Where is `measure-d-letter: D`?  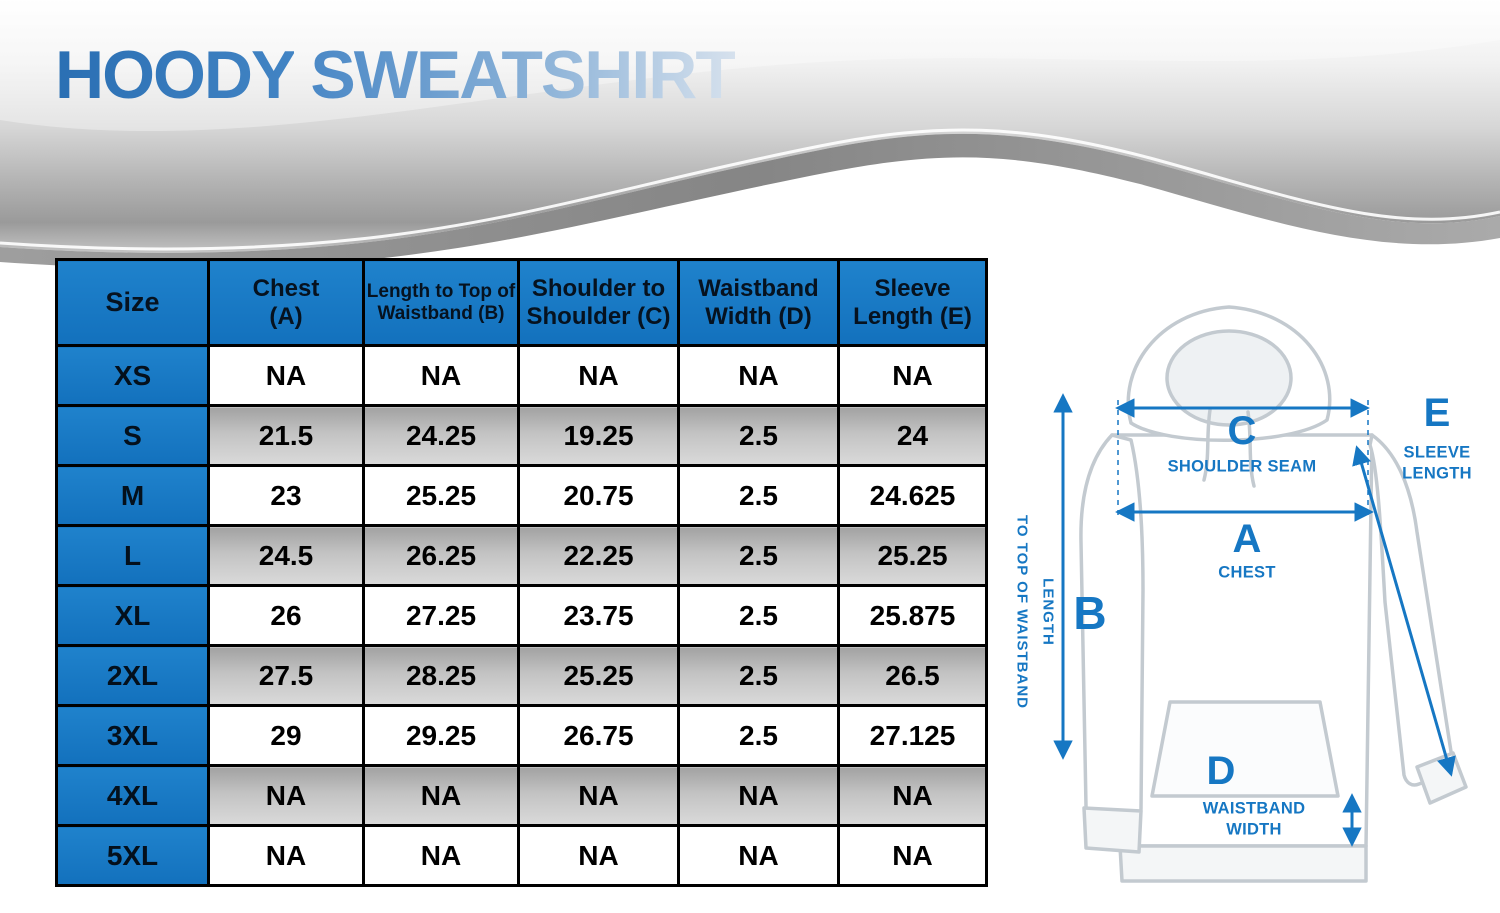
measure-d-letter: D is located at coordinates (1221, 771).